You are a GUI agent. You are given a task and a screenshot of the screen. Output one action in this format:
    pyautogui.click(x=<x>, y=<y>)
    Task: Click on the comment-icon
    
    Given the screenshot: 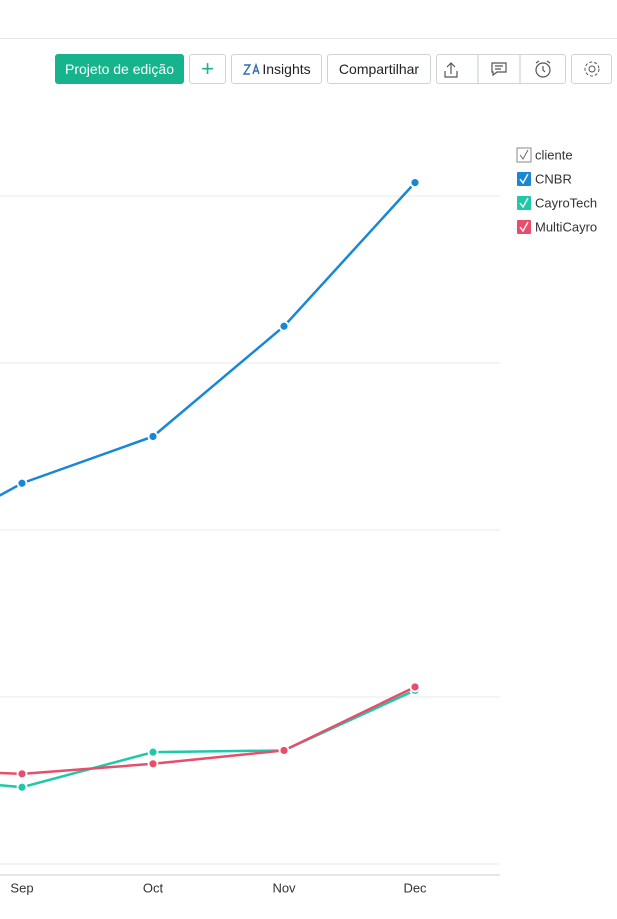 What is the action you would take?
    pyautogui.click(x=499, y=69)
    